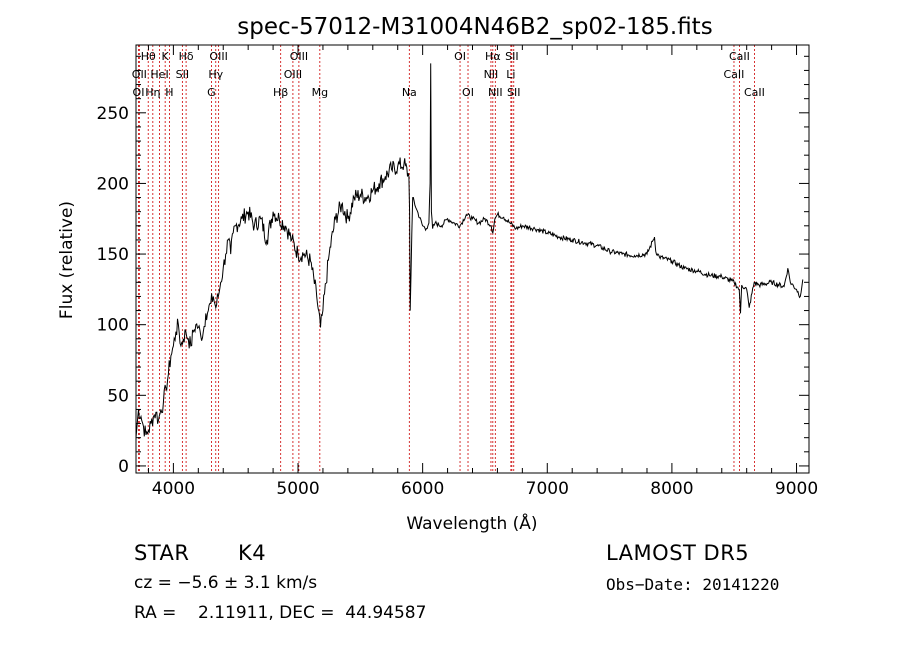 The width and height of the screenshot is (900, 649). What do you see at coordinates (118, 396) in the screenshot?
I see `y-tick-label: 50` at bounding box center [118, 396].